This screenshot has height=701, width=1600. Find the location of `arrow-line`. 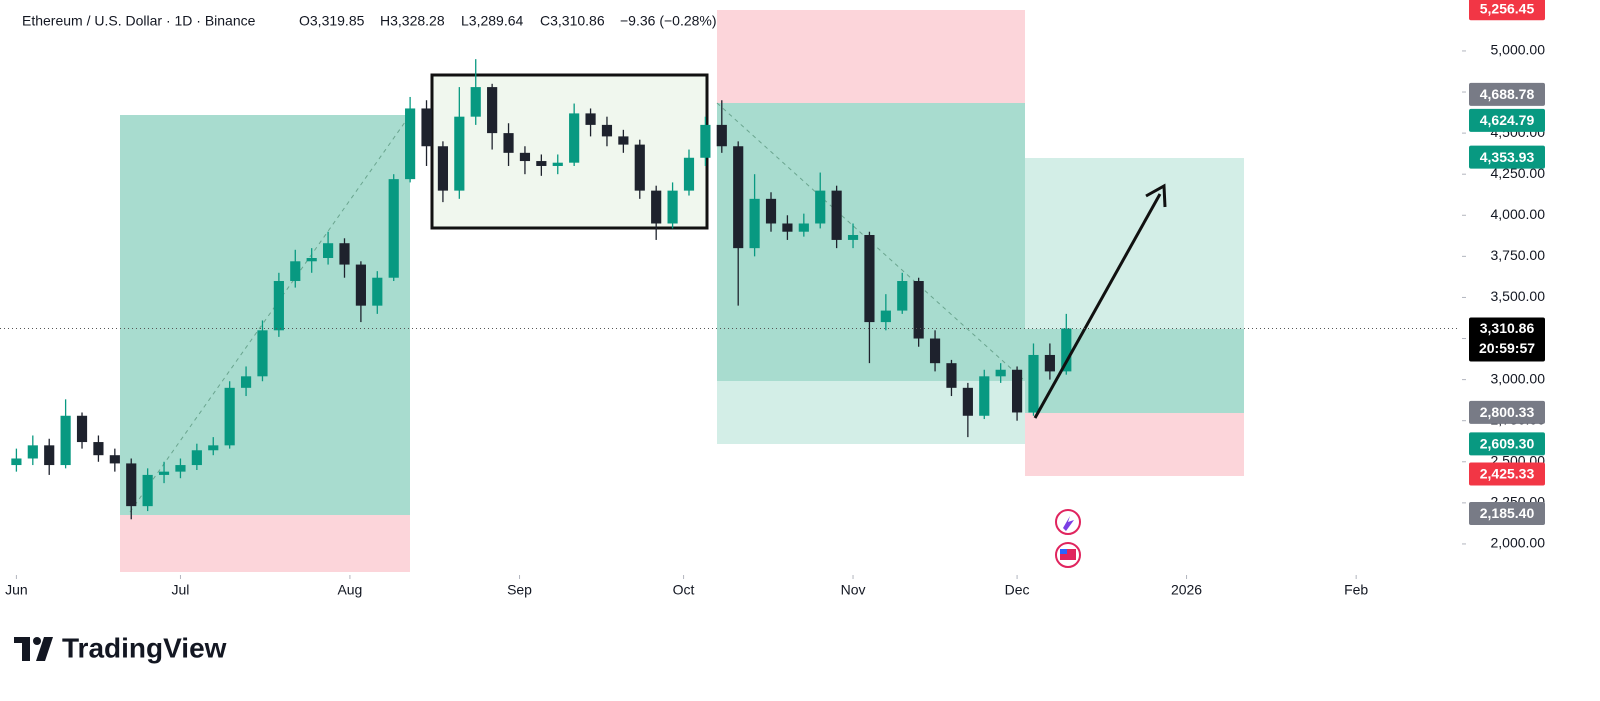

arrow-line is located at coordinates (1097, 306).